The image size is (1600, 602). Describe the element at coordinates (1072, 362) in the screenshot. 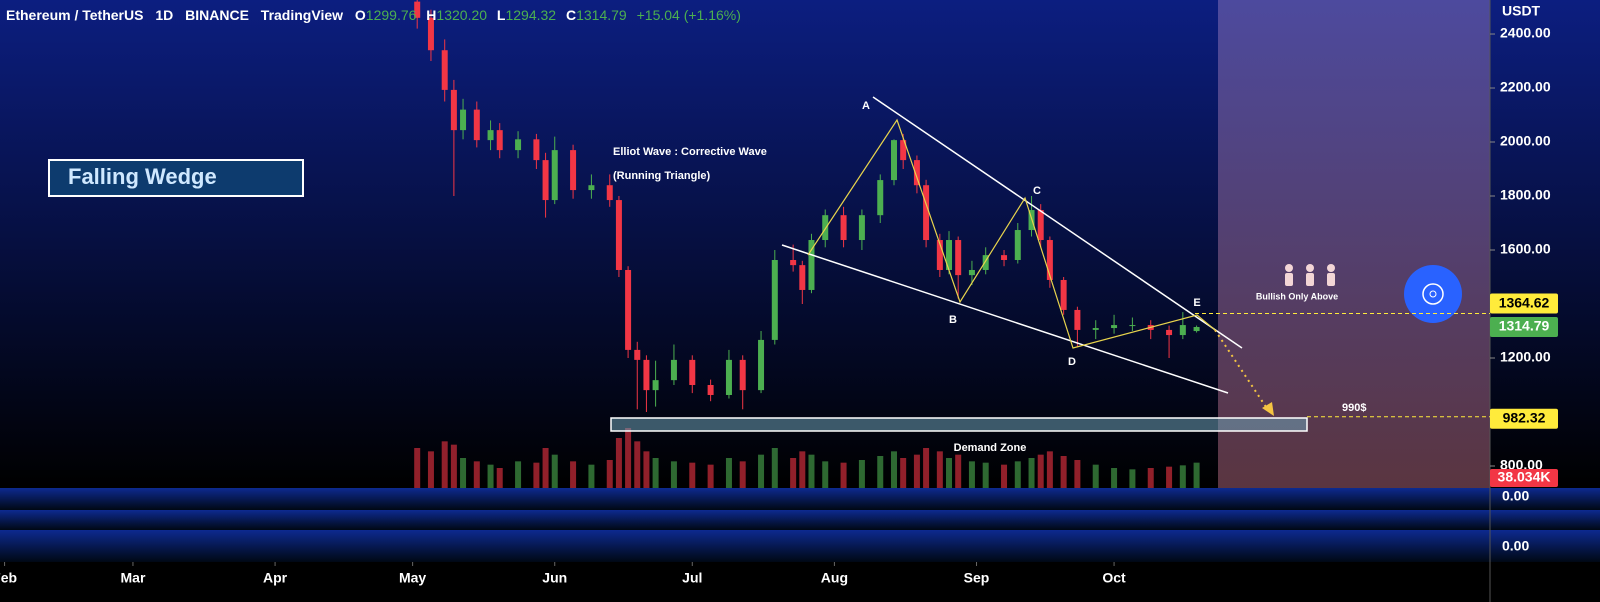

I see `wave-label: D` at that location.